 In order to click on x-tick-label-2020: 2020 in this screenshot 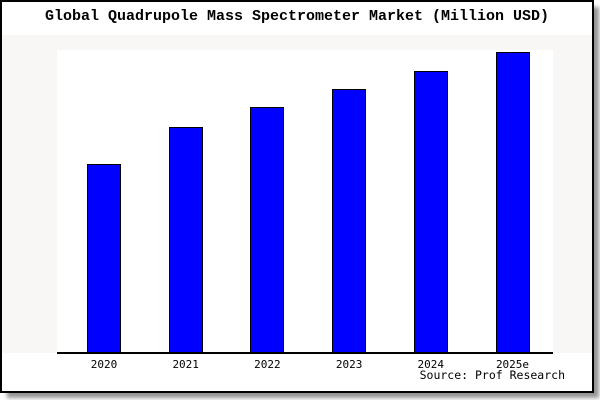, I will do `click(104, 364)`.